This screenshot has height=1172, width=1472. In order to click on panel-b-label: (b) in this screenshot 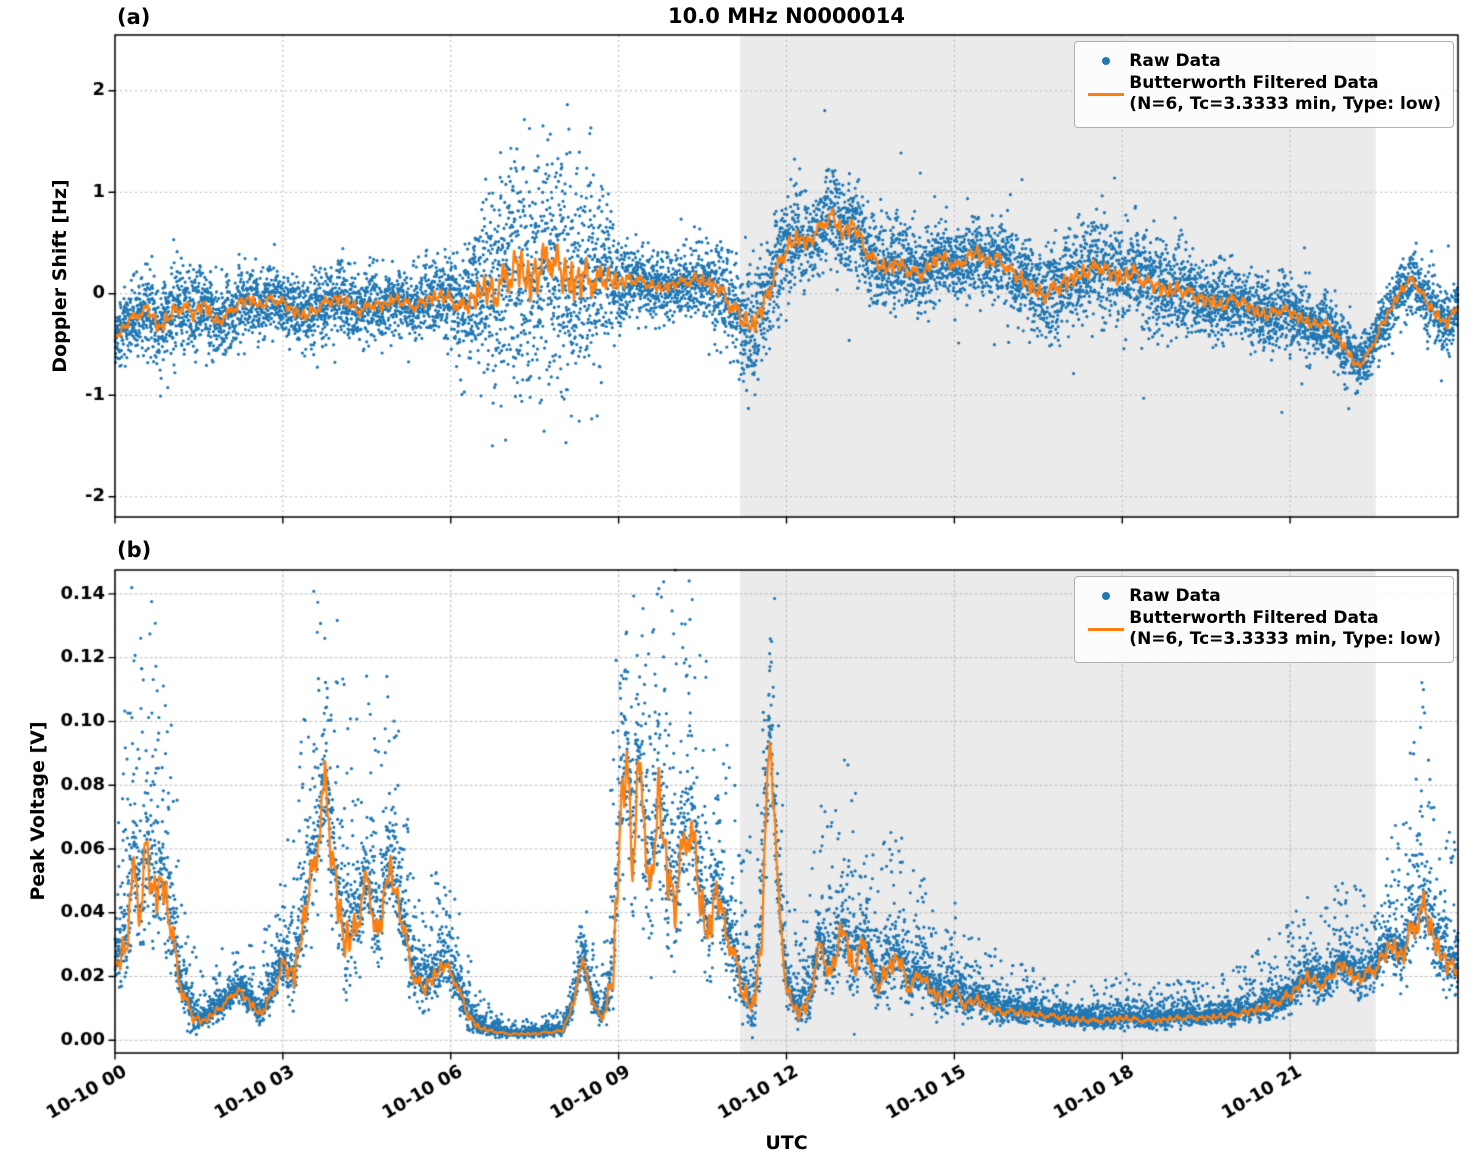, I will do `click(134, 550)`.